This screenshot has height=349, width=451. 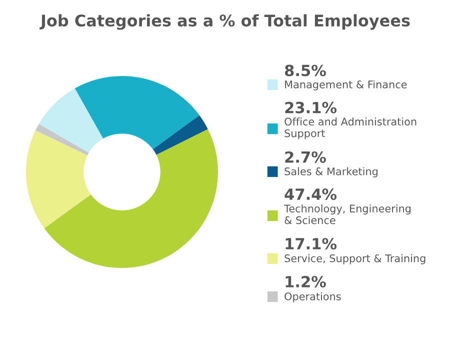 What do you see at coordinates (305, 70) in the screenshot?
I see `data-label: 8.5%` at bounding box center [305, 70].